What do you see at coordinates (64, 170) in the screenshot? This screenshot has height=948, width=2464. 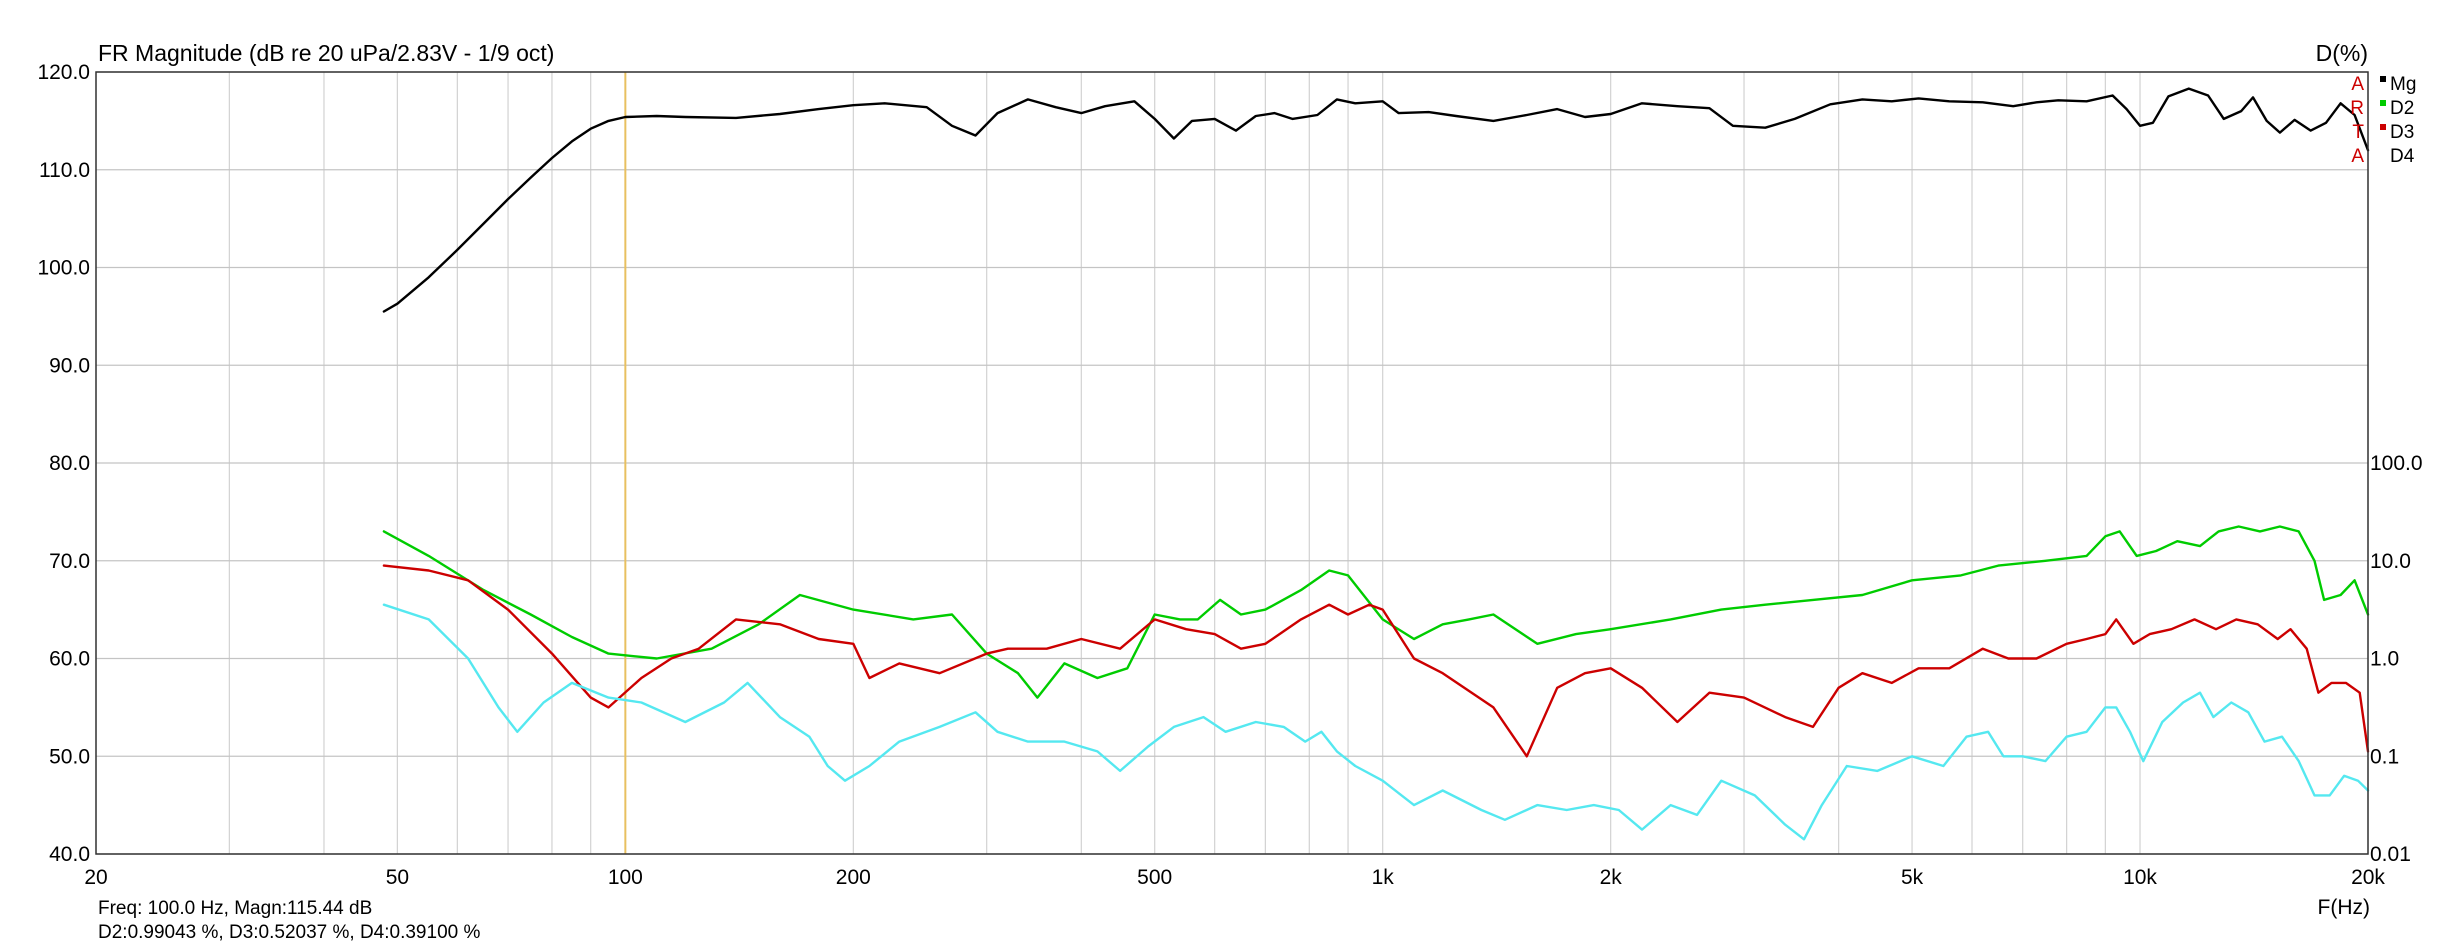 I see `y-tick-label: 110.0` at bounding box center [64, 170].